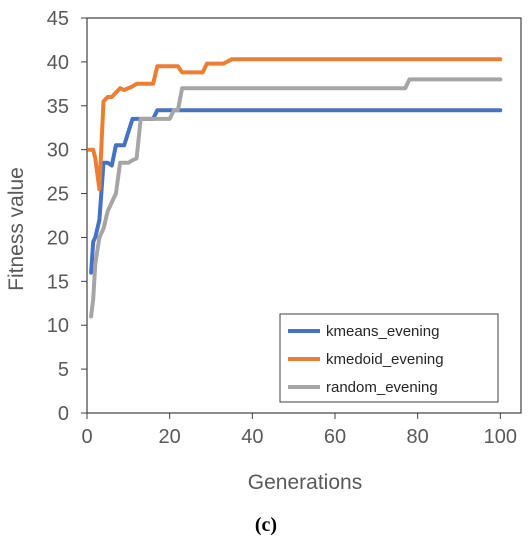 This screenshot has height=550, width=530. I want to click on y-tick-label: 45, so click(58, 19).